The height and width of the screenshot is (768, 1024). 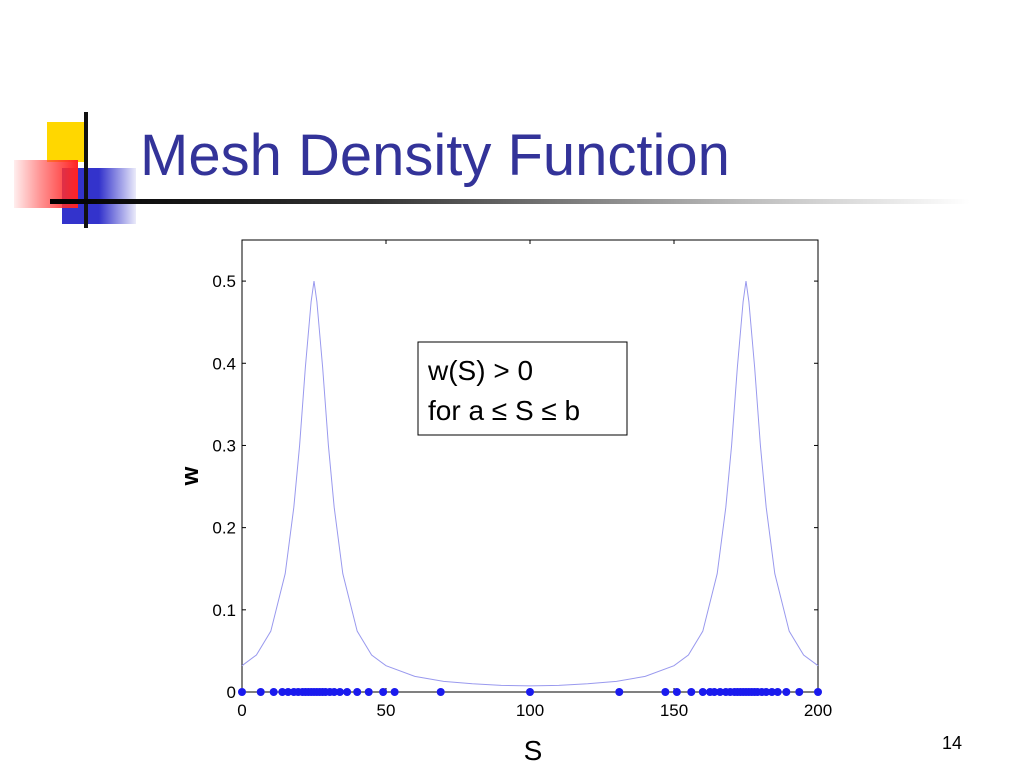 What do you see at coordinates (224, 528) in the screenshot?
I see `y-tick-label: 0.2` at bounding box center [224, 528].